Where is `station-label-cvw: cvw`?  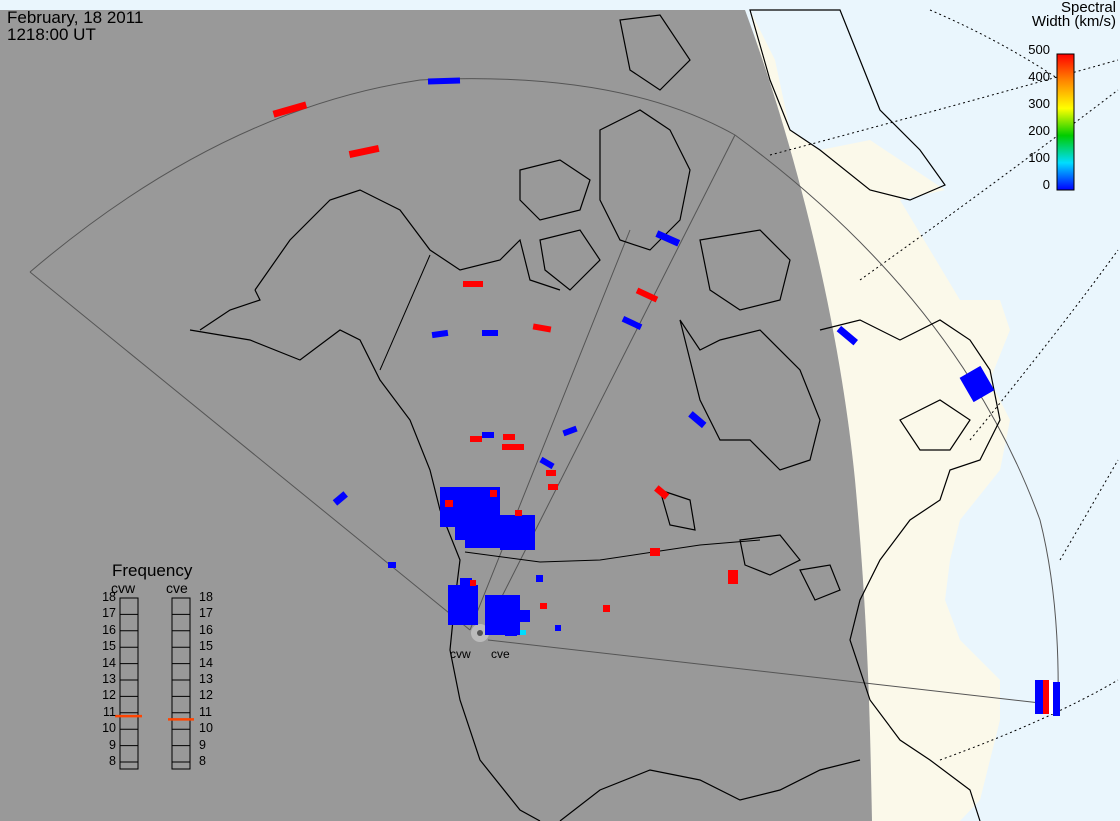 station-label-cvw: cvw is located at coordinates (460, 654).